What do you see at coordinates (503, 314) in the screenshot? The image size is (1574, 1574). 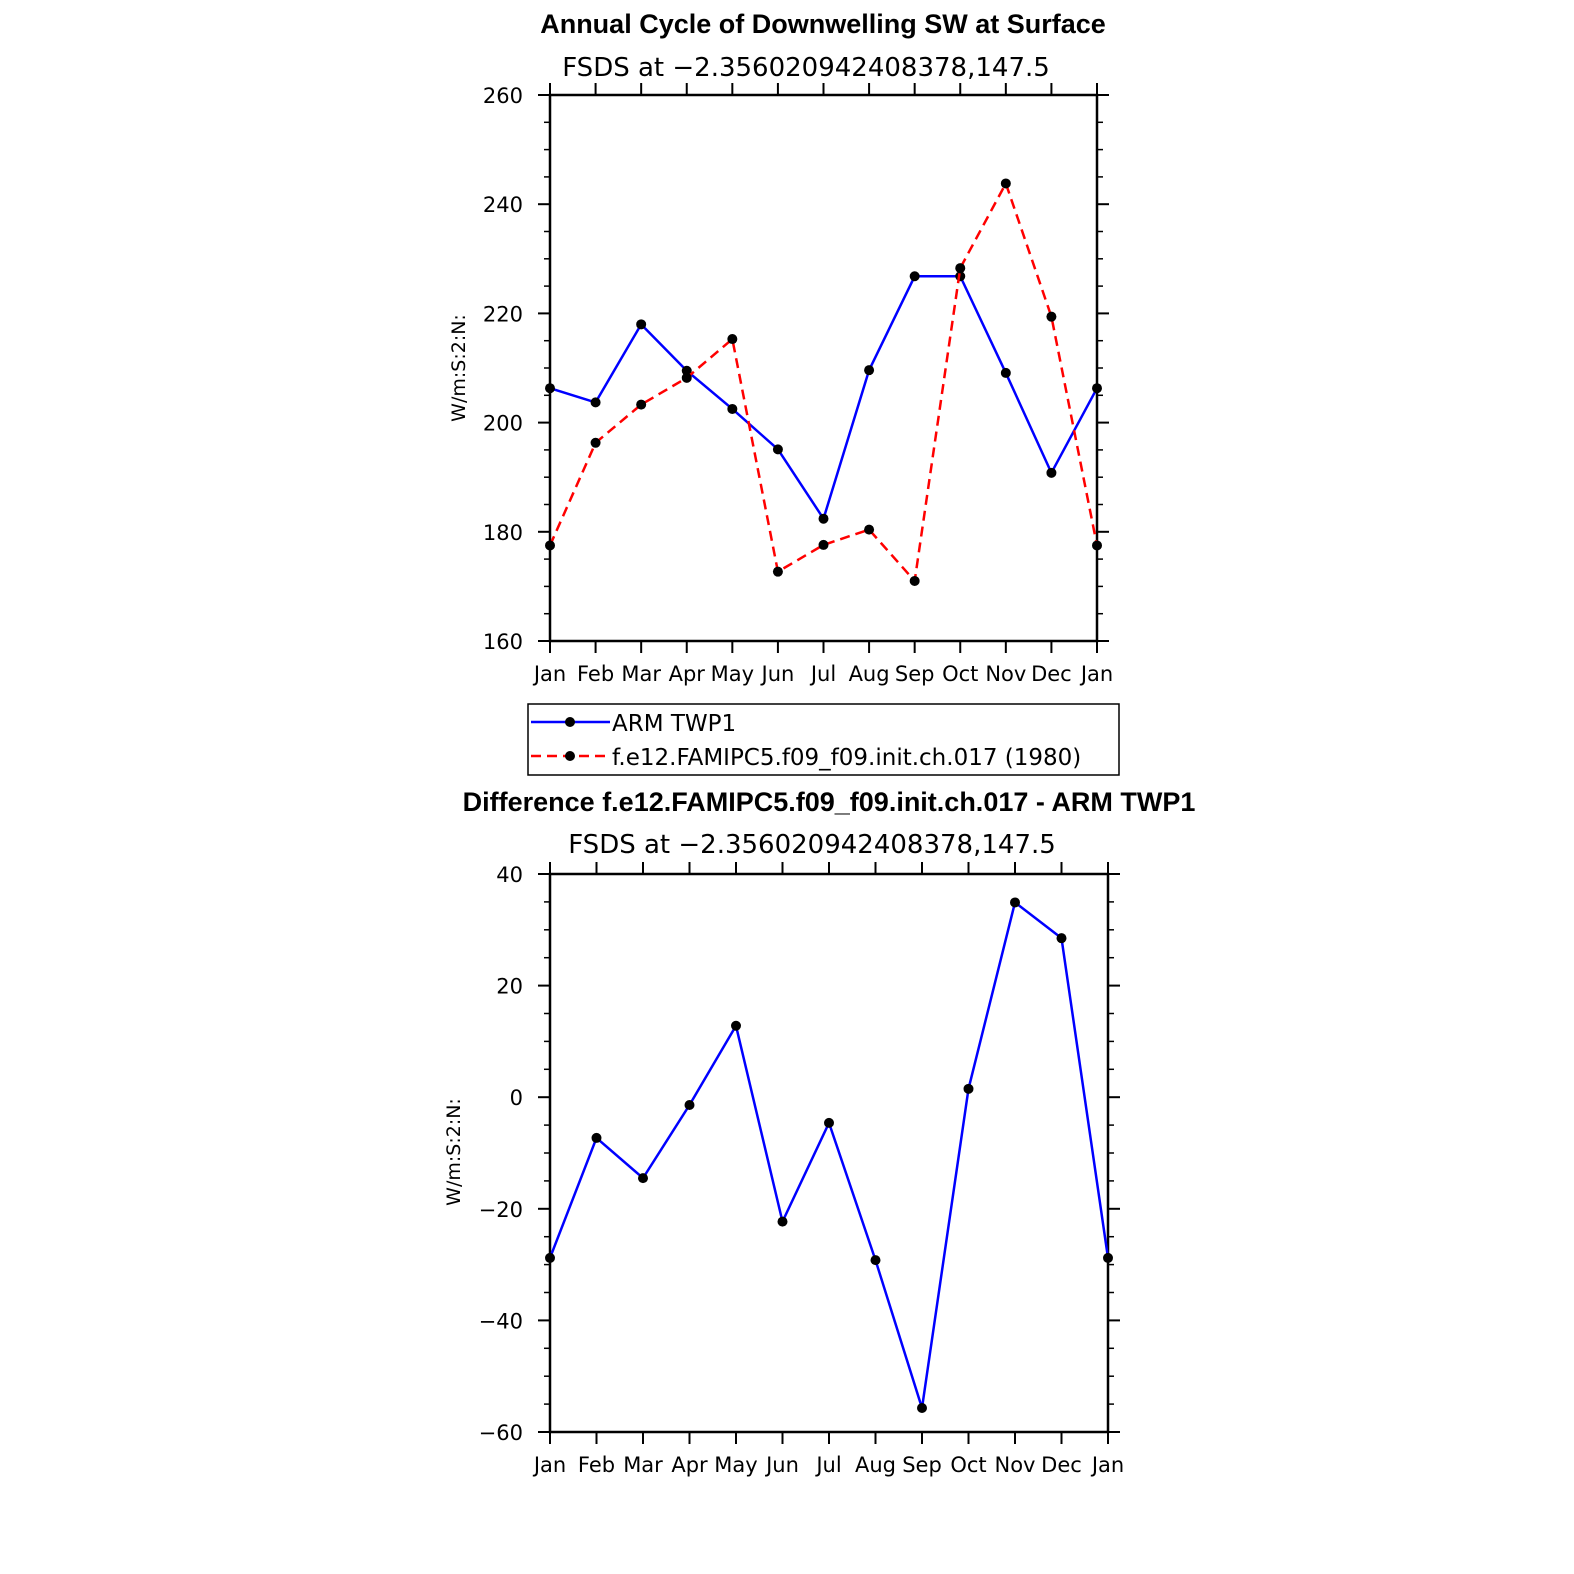 I see `y-tick-label: 220` at bounding box center [503, 314].